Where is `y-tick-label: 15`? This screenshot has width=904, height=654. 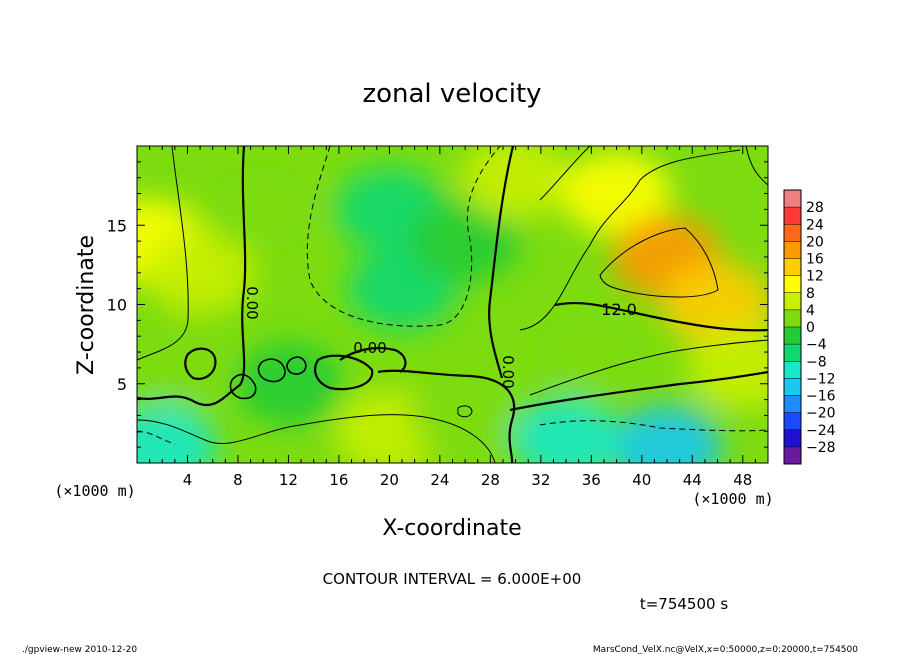
y-tick-label: 15 is located at coordinates (117, 225).